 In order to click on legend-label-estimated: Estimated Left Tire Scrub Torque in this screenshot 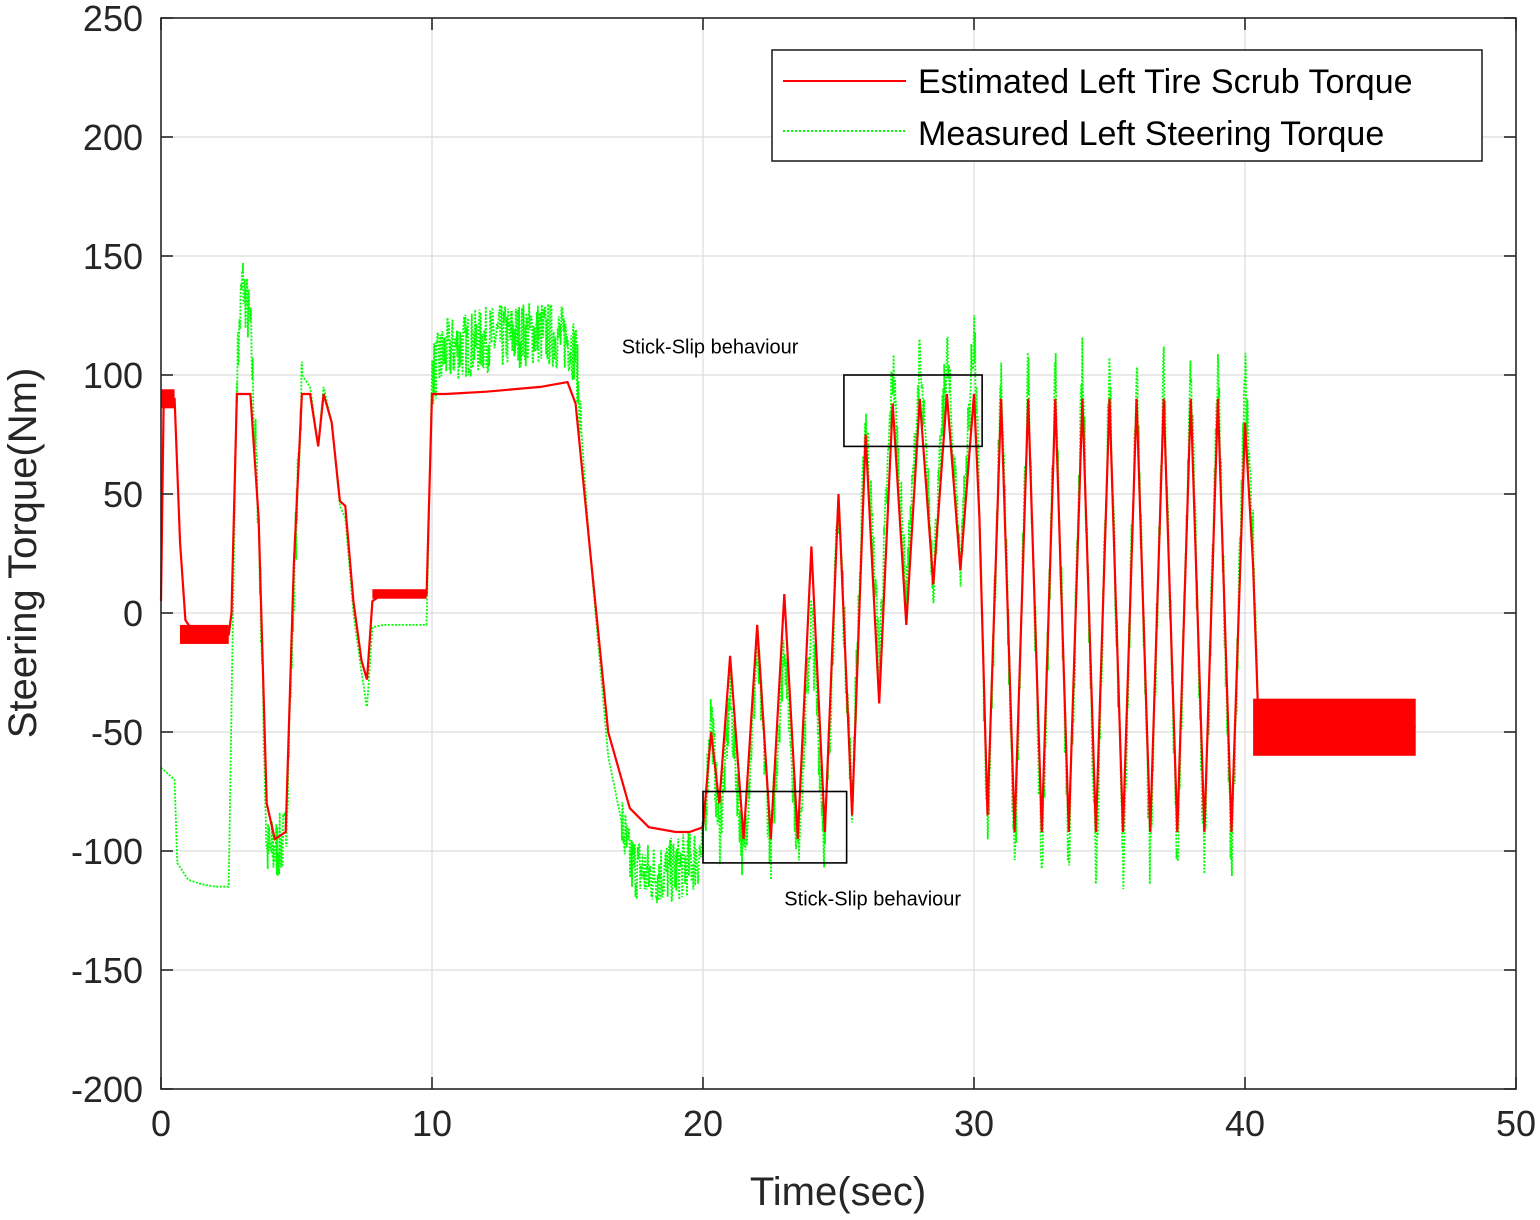, I will do `click(1165, 82)`.